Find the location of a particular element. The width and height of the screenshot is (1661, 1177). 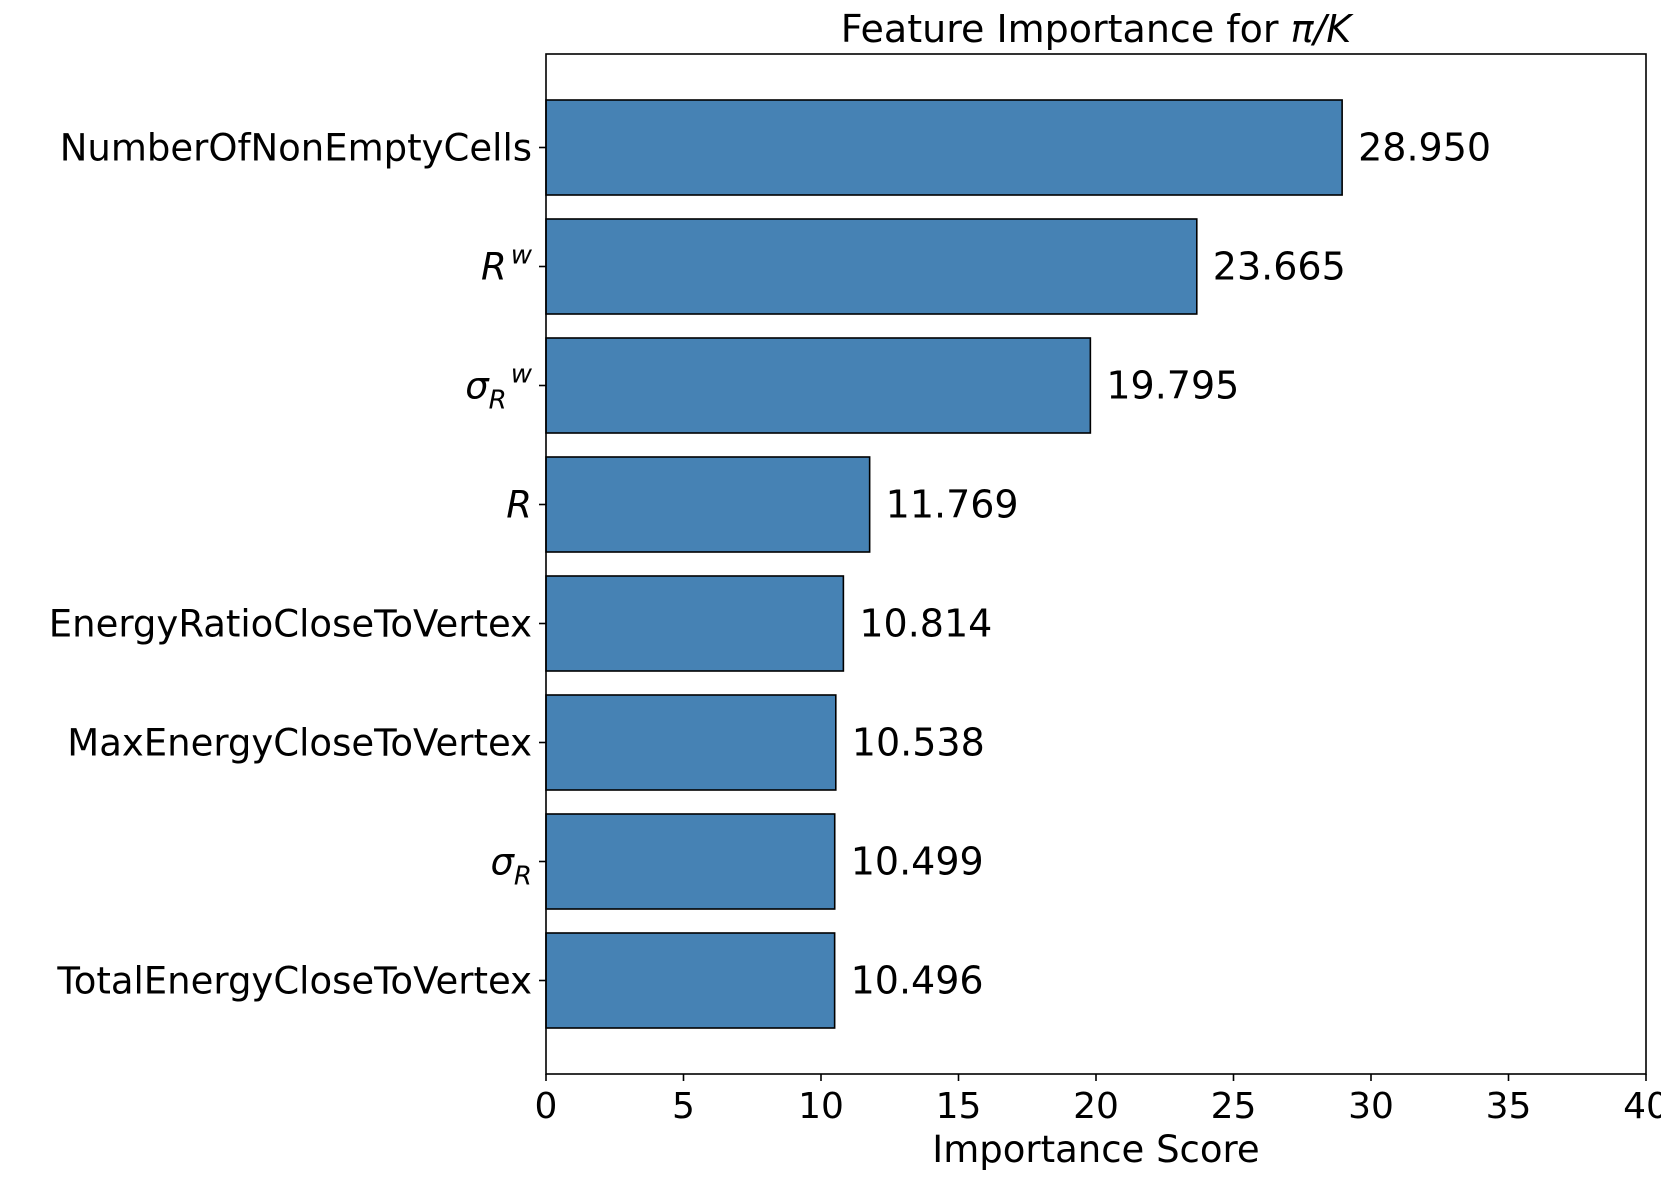

x-axis-label: Importance Score is located at coordinates (1095, 1149).